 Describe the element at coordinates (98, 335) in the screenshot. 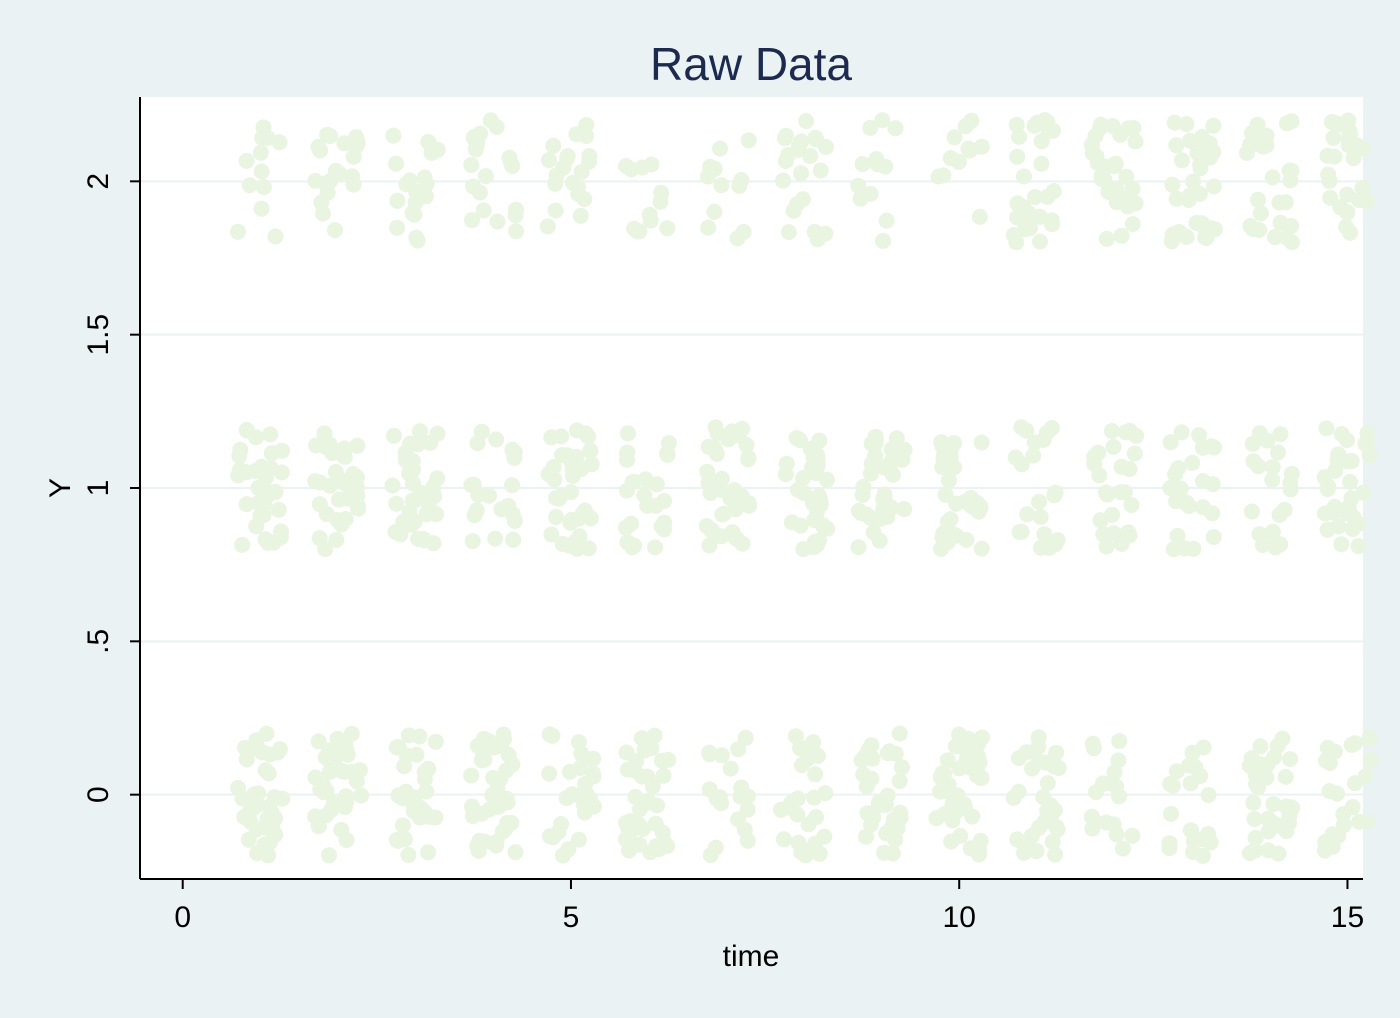

I see `y-tick-label: 1.5` at that location.